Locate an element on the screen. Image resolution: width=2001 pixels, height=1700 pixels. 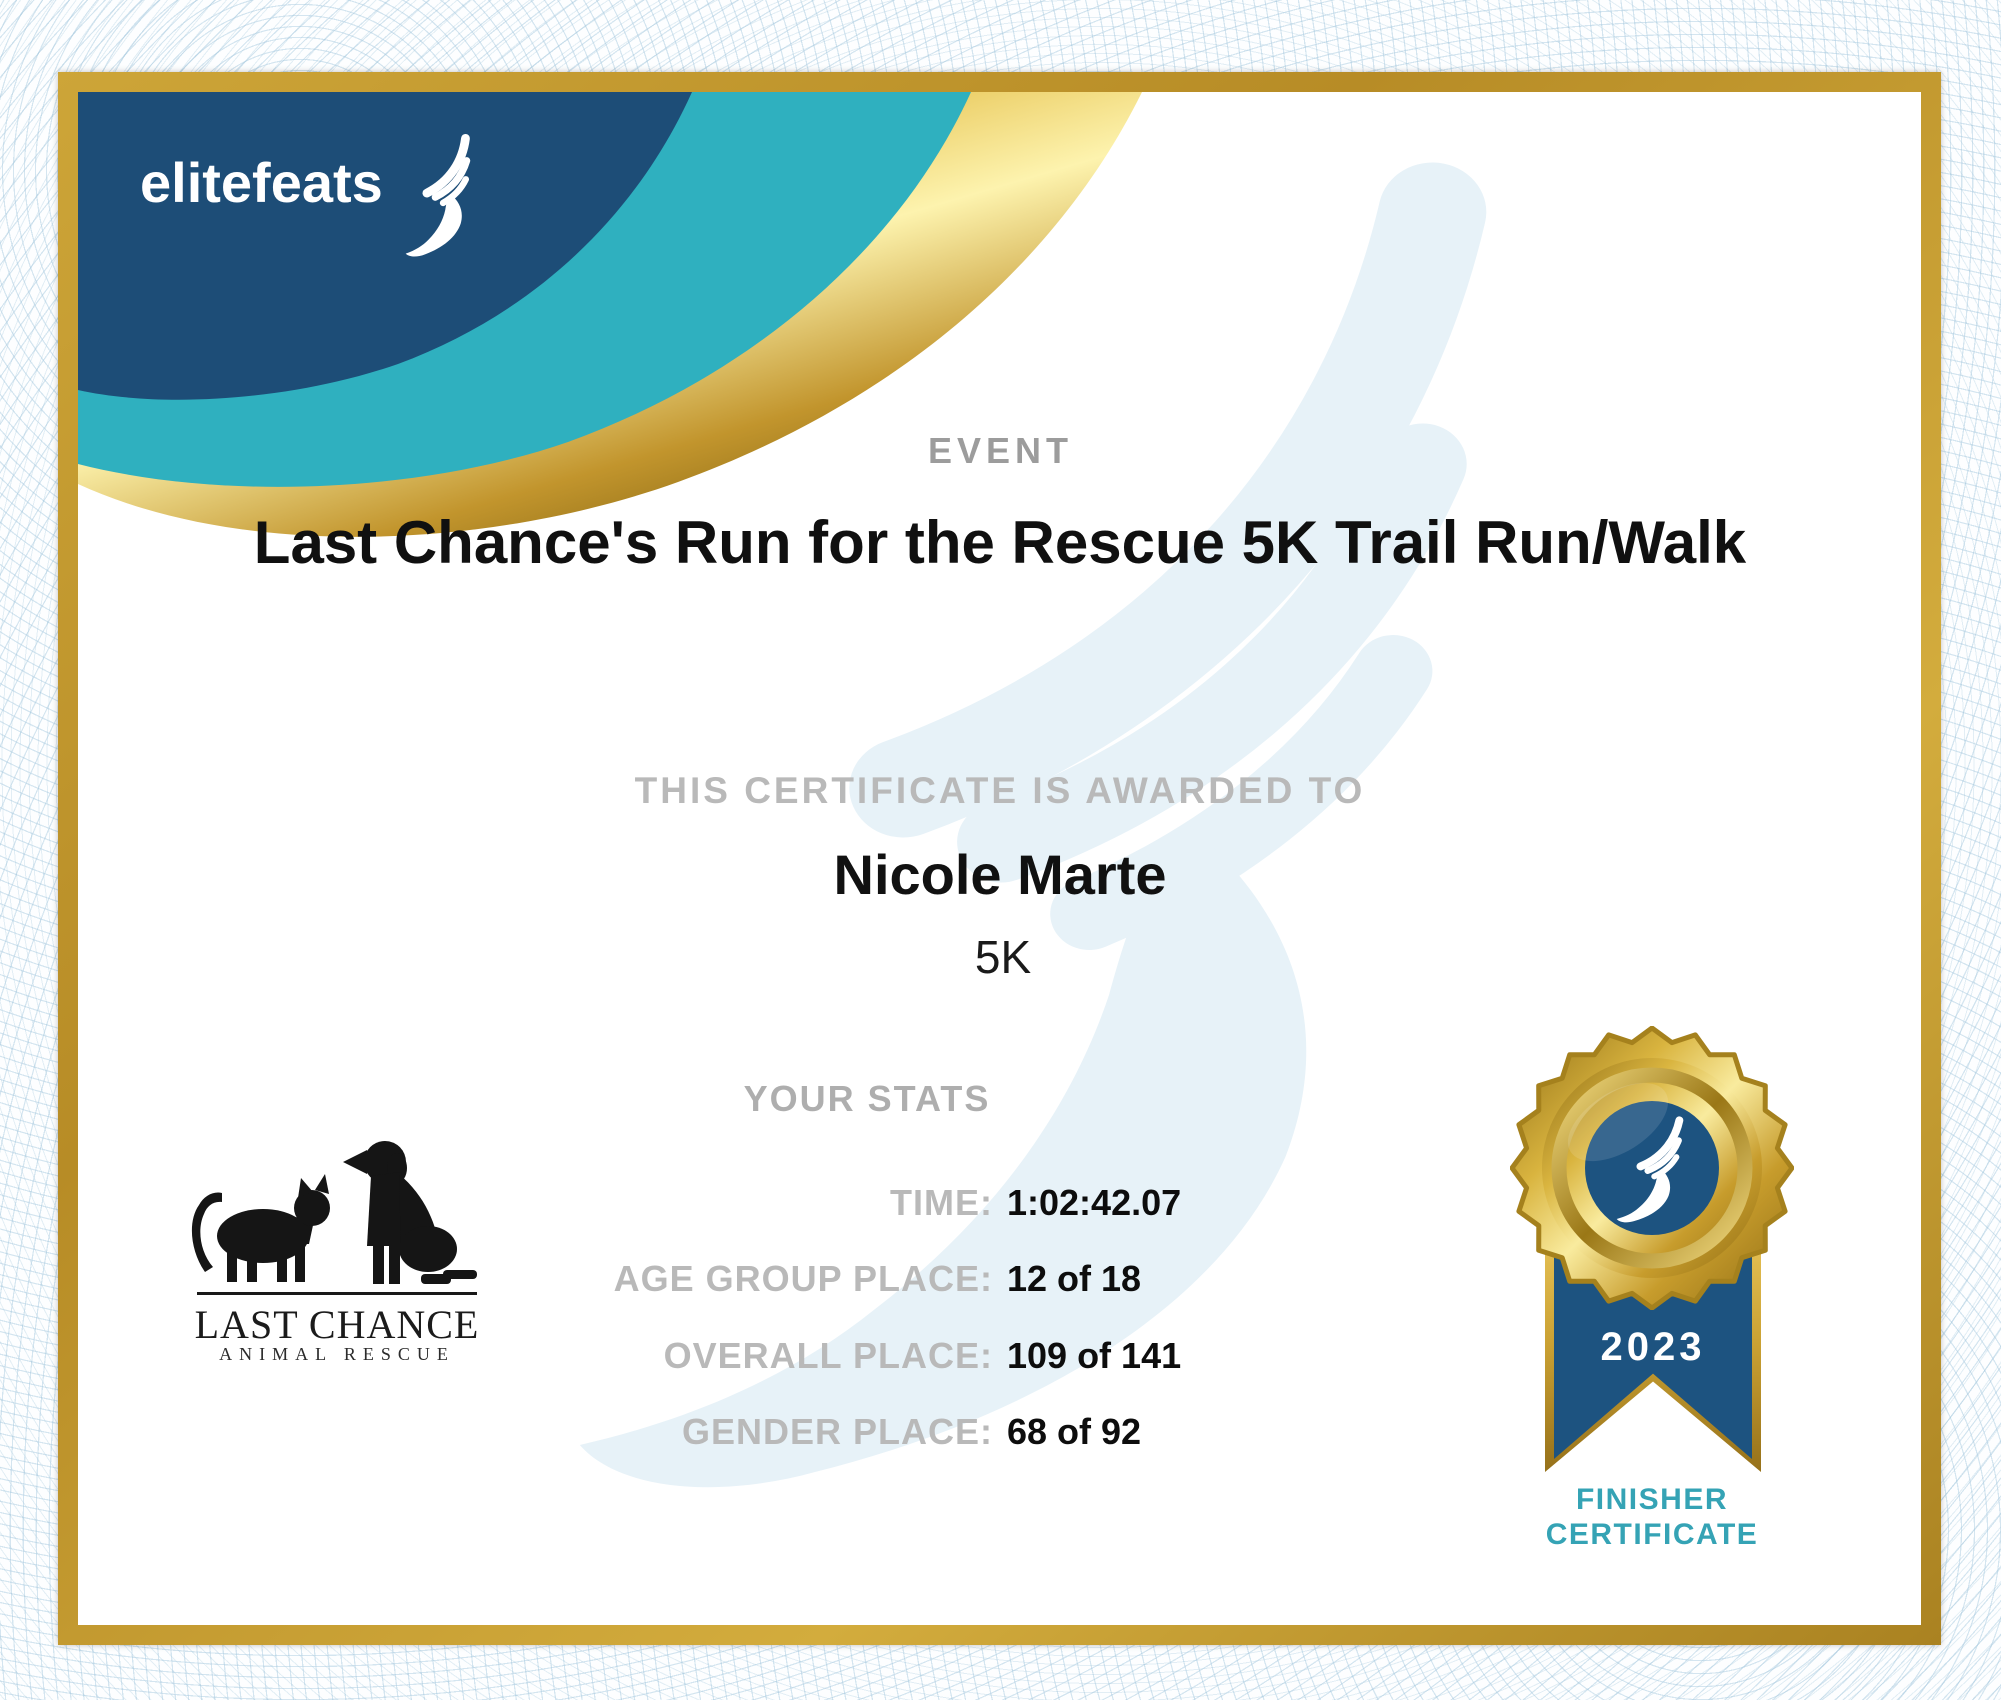
stat-row-gender-place: GENDER PLACE: 68 of 92 is located at coordinates (963, 1432).